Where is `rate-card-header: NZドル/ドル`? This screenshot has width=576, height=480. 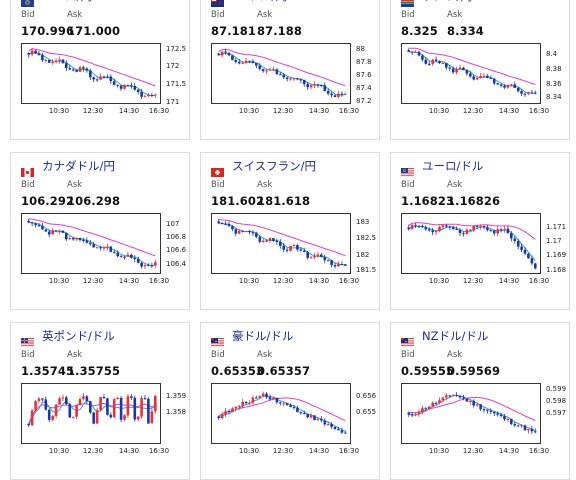 rate-card-header: NZドル/ドル is located at coordinates (445, 337).